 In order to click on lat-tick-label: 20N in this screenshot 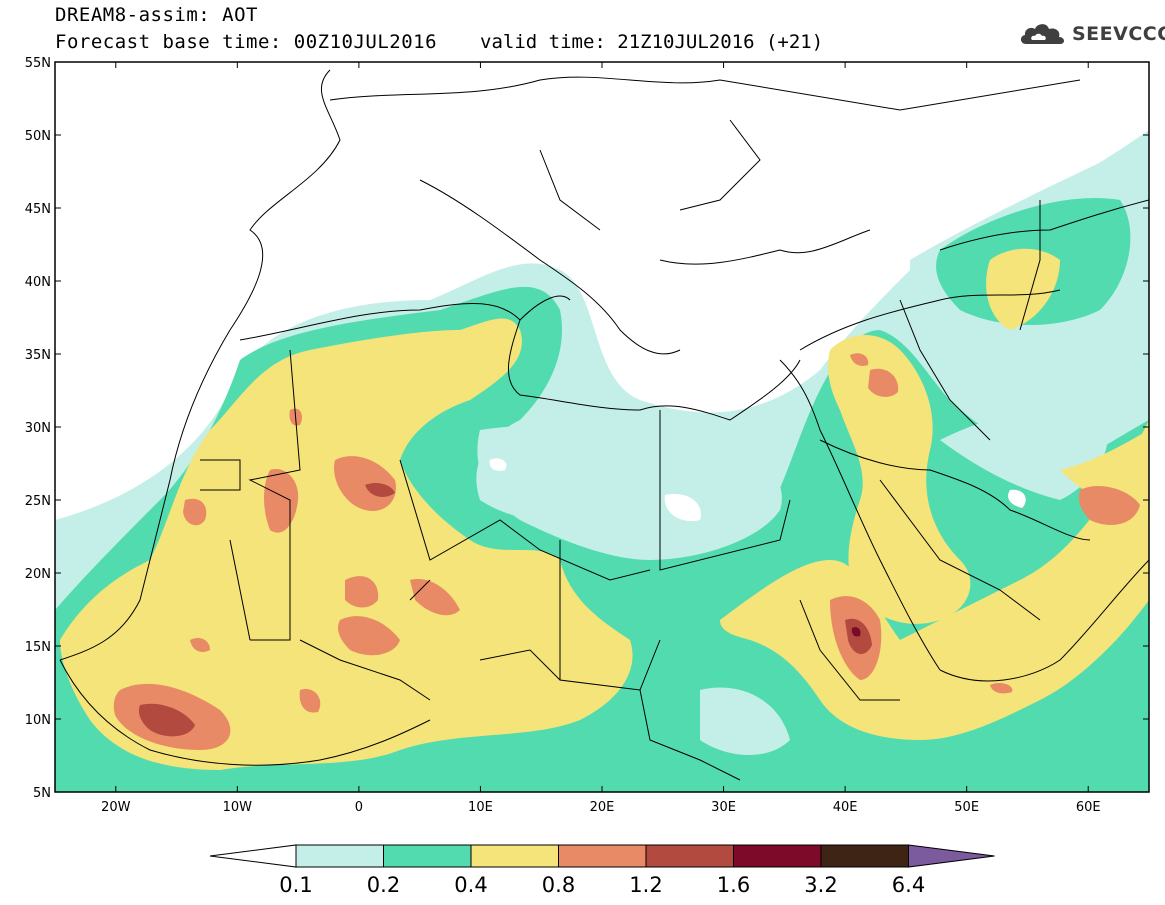, I will do `click(38, 574)`.